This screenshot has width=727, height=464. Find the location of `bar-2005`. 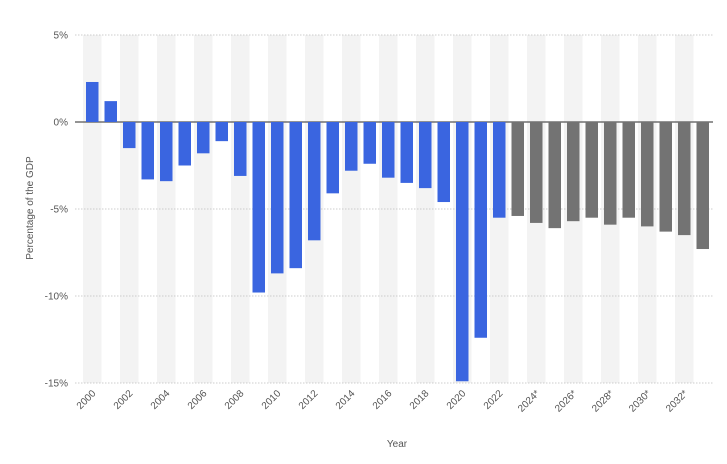

bar-2005 is located at coordinates (185, 144).